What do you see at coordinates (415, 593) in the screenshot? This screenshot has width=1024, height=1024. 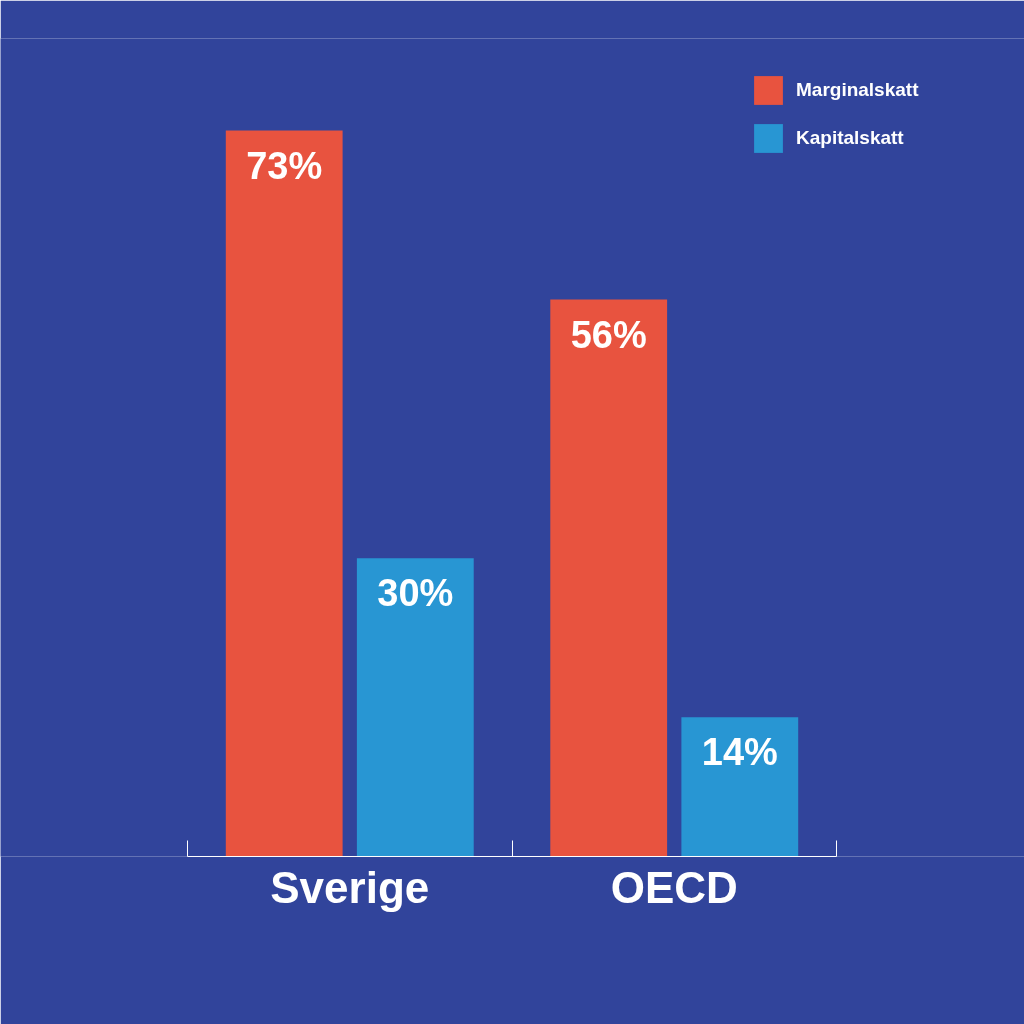 I see `data-label: 30%` at bounding box center [415, 593].